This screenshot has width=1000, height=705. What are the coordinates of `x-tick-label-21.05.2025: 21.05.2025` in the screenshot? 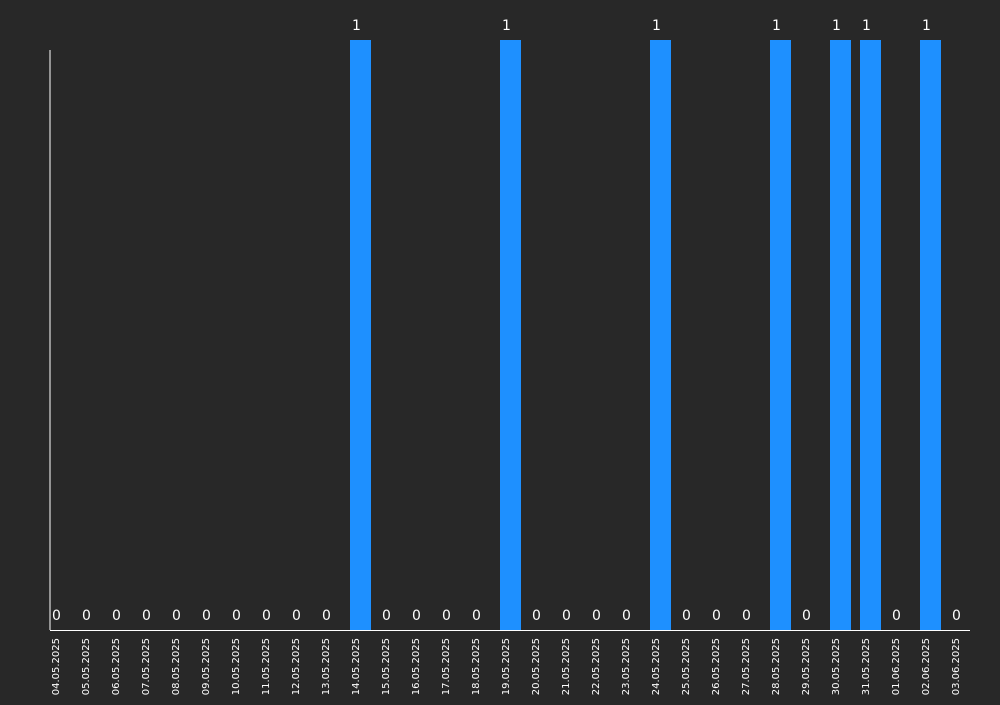 It's located at (566, 666).